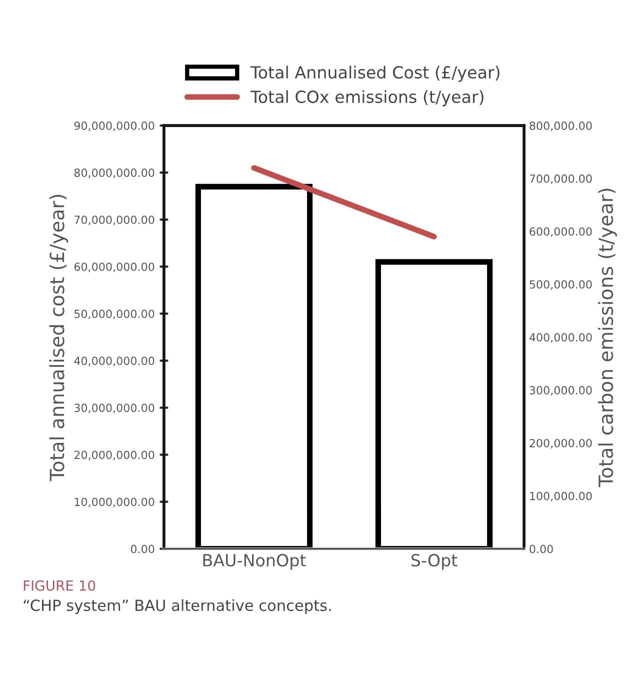  What do you see at coordinates (114, 455) in the screenshot?
I see `y-tick-label: 20,000,000.00` at bounding box center [114, 455].